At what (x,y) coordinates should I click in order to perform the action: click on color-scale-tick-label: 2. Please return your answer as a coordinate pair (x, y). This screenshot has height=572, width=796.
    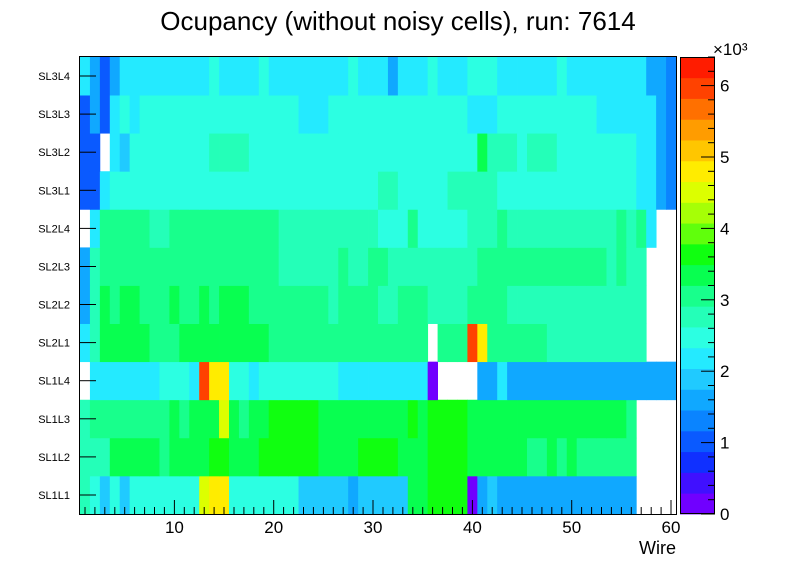
    Looking at the image, I should click on (724, 371).